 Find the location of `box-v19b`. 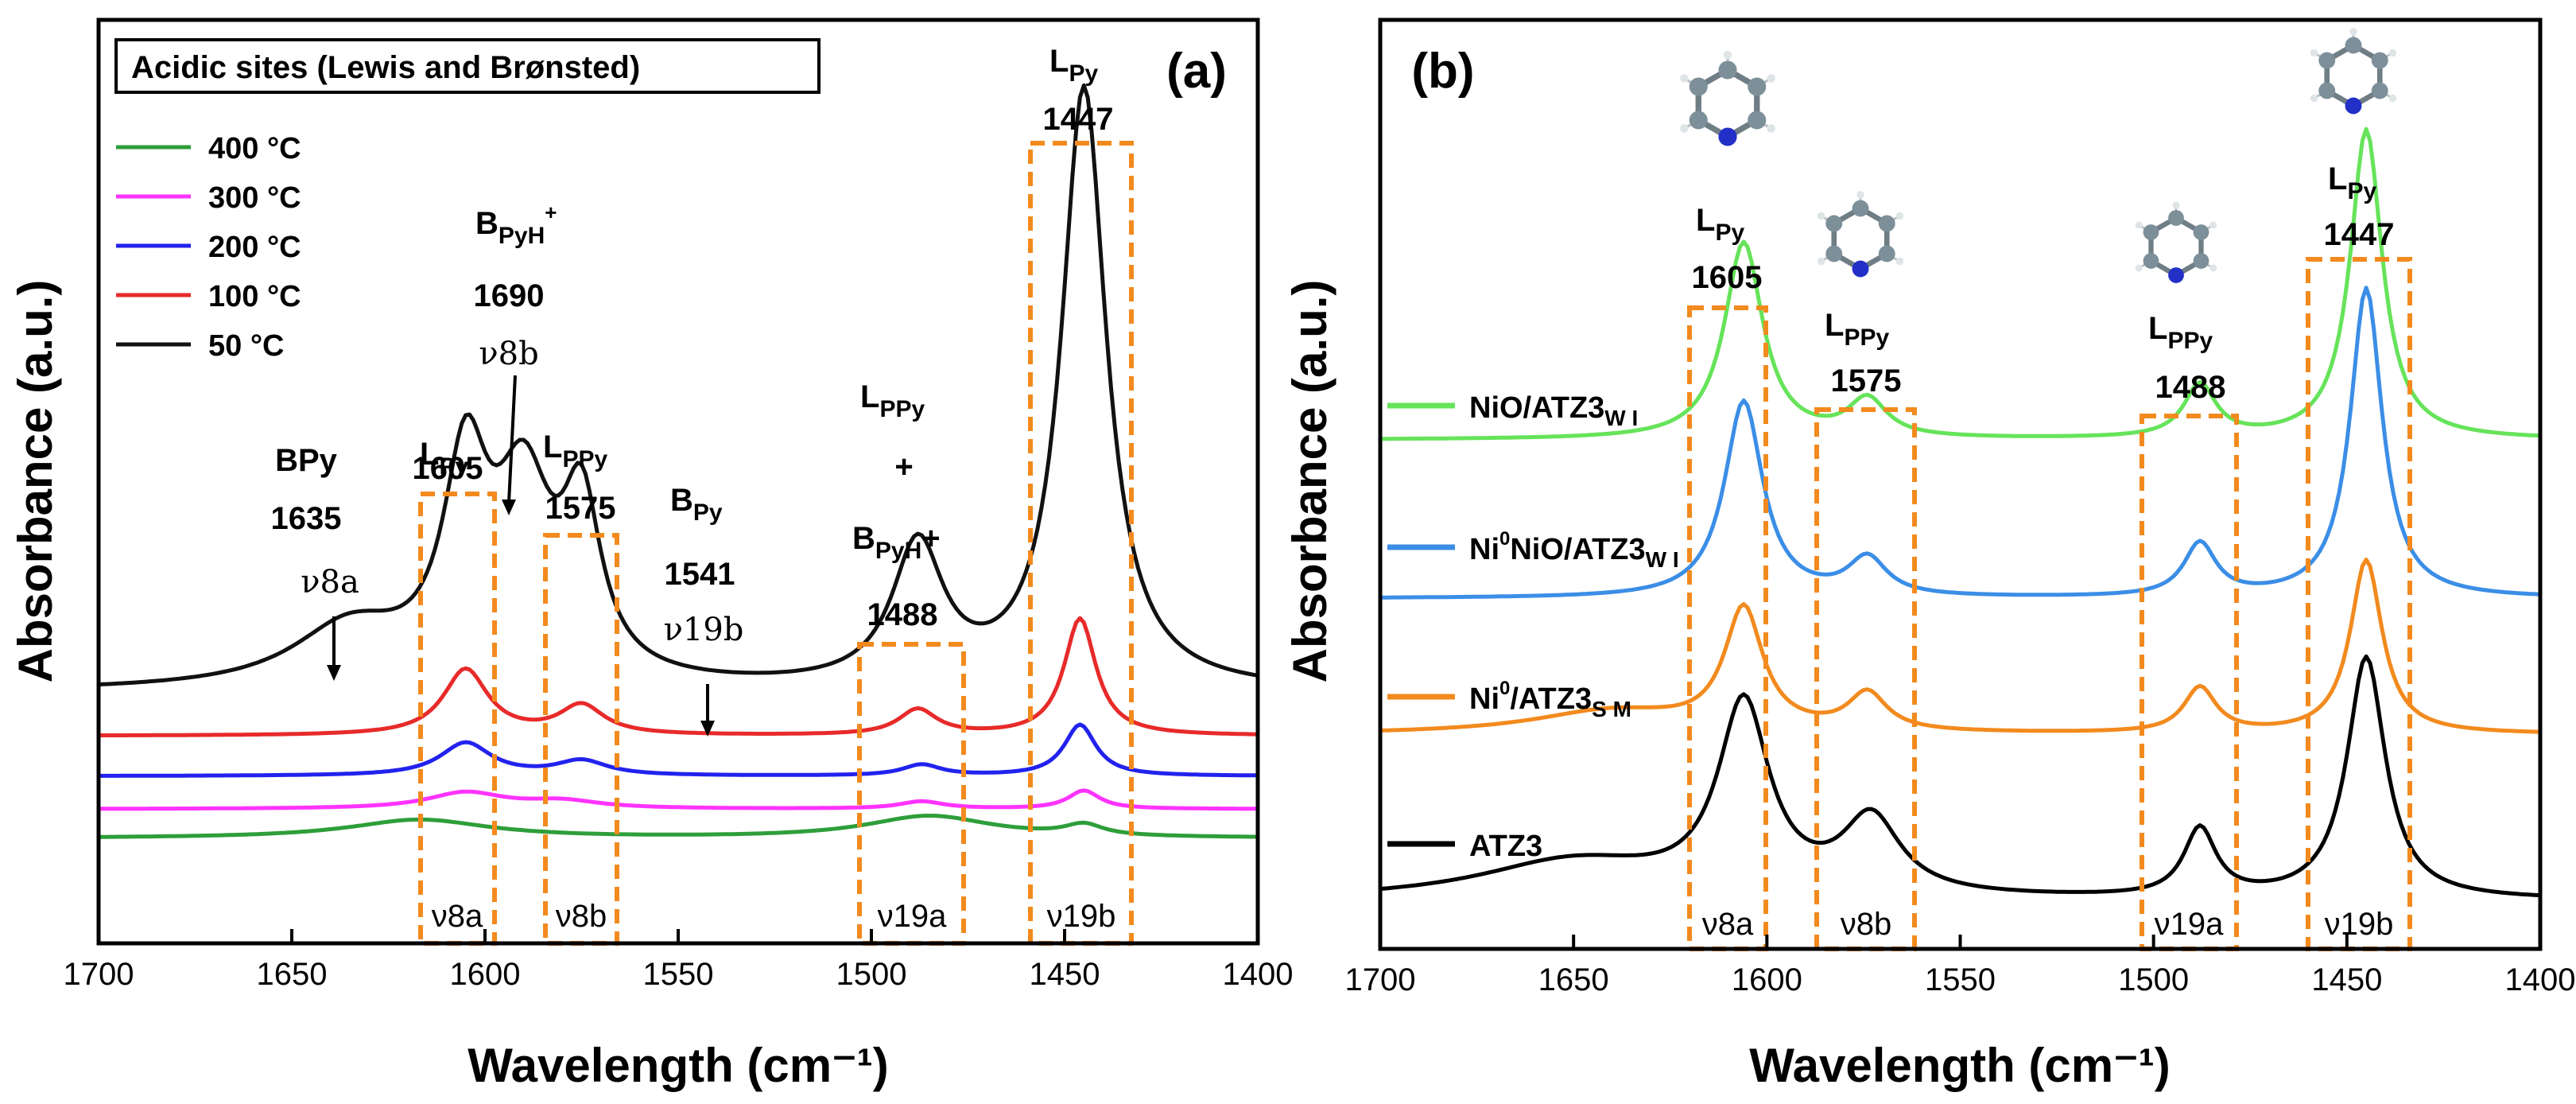

box-v19b is located at coordinates (2359, 604).